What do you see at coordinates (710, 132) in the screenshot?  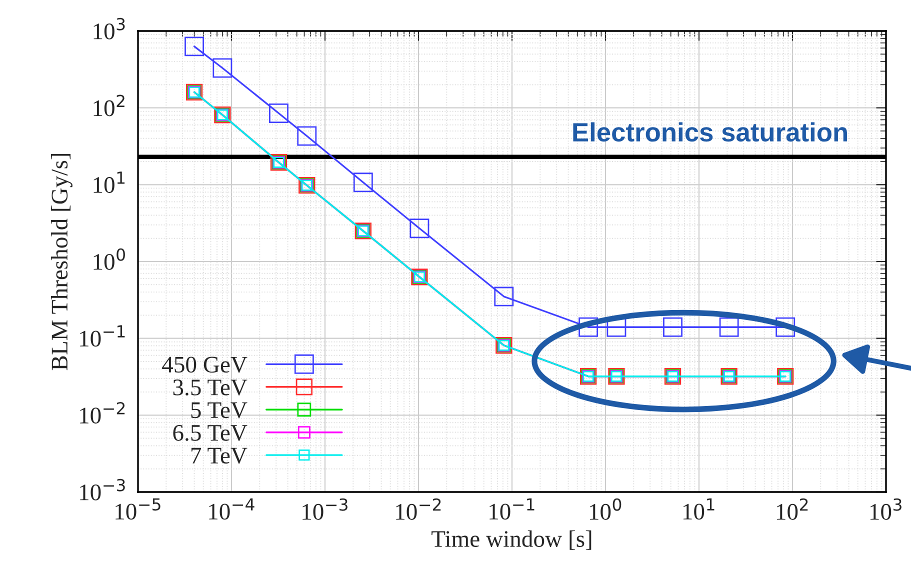 I see `ref-line-label: Electronics saturation` at bounding box center [710, 132].